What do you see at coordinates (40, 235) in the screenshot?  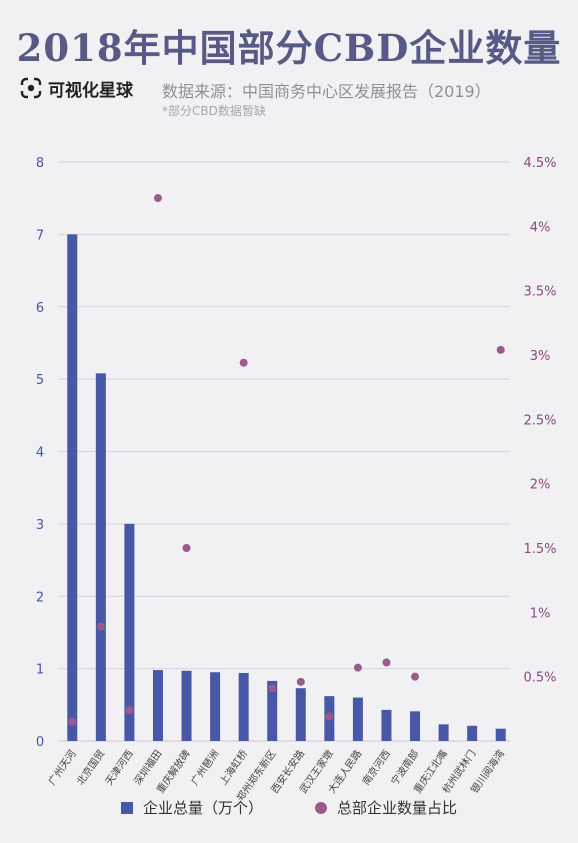 I see `left-axis-tick-label: 7` at bounding box center [40, 235].